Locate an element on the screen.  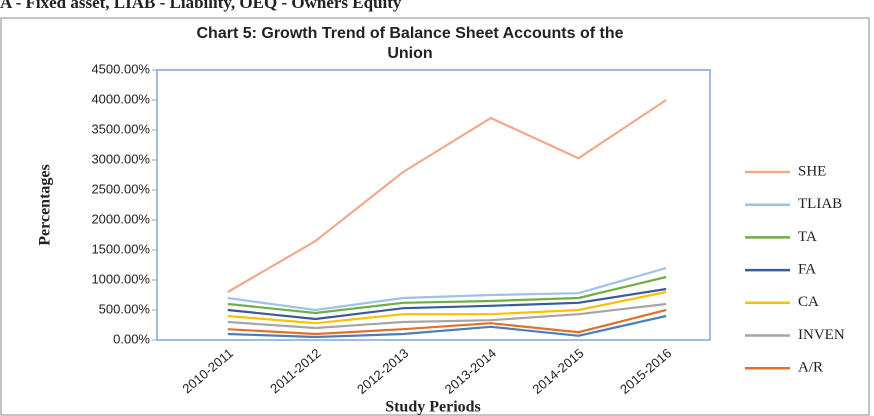
y-tick-label: 4000.00% is located at coordinates (120, 98).